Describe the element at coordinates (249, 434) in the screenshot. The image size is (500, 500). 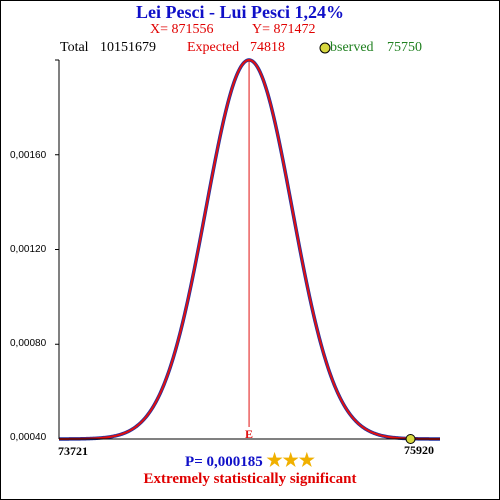
I see `expected-marker-label: E` at that location.